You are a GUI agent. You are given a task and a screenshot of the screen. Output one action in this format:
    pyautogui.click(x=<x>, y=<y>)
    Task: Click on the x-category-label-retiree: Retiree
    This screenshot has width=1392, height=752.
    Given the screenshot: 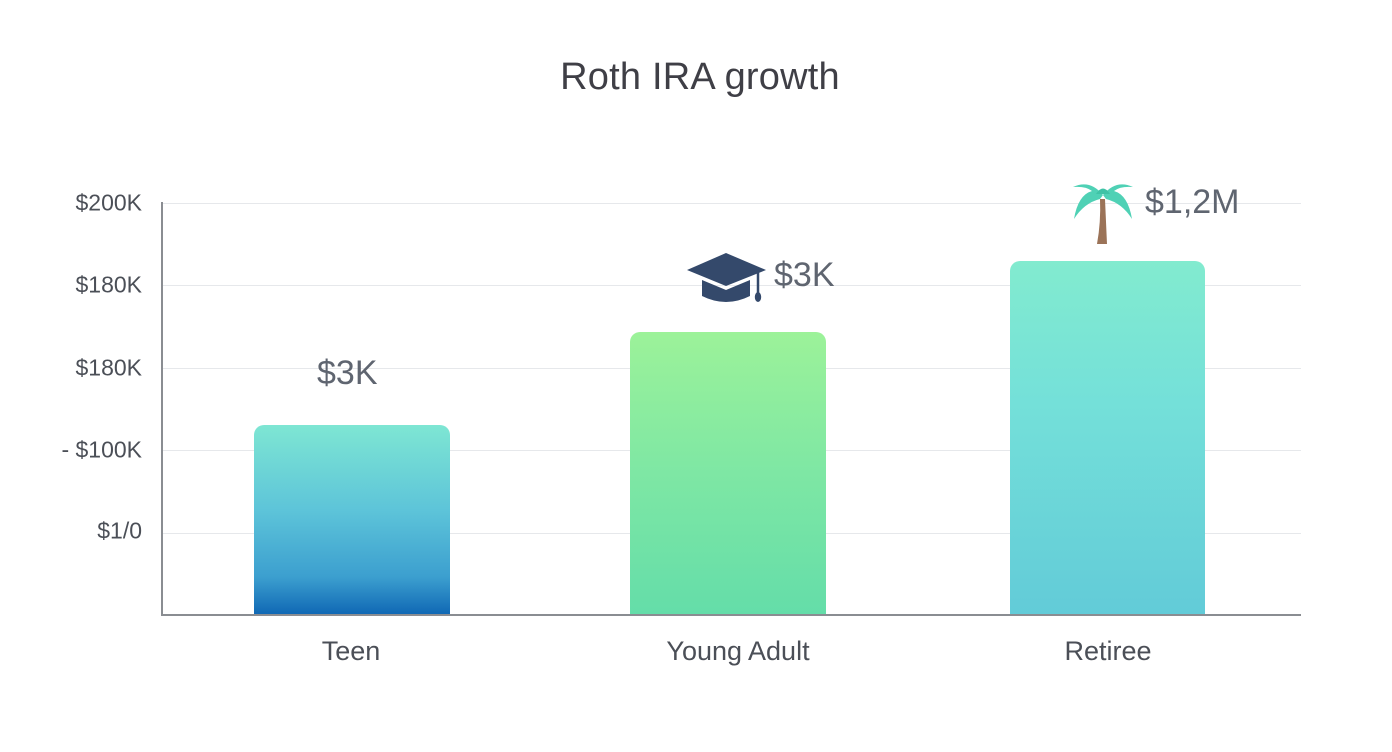 What is the action you would take?
    pyautogui.click(x=1108, y=651)
    